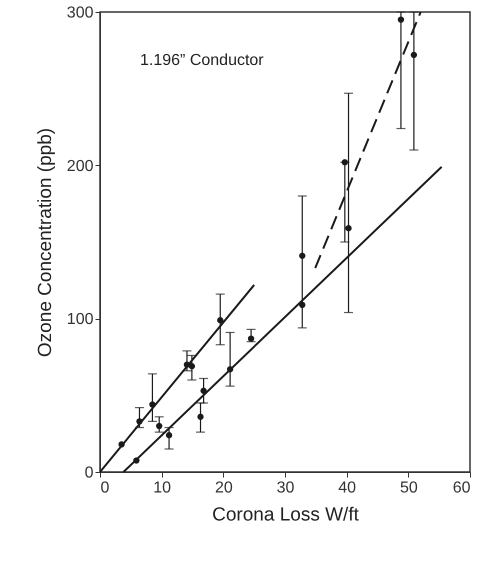  Describe the element at coordinates (45, 243) in the screenshot. I see `y-axis-title: Ozone Concentration (ppb)` at that location.